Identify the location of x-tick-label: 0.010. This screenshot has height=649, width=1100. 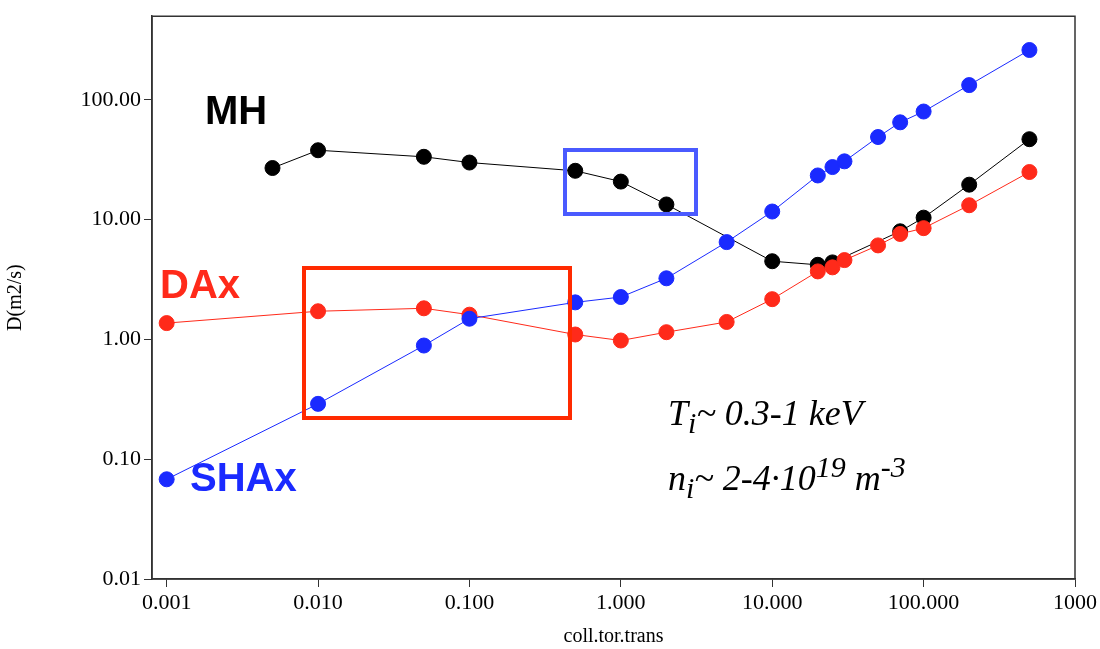
(318, 601).